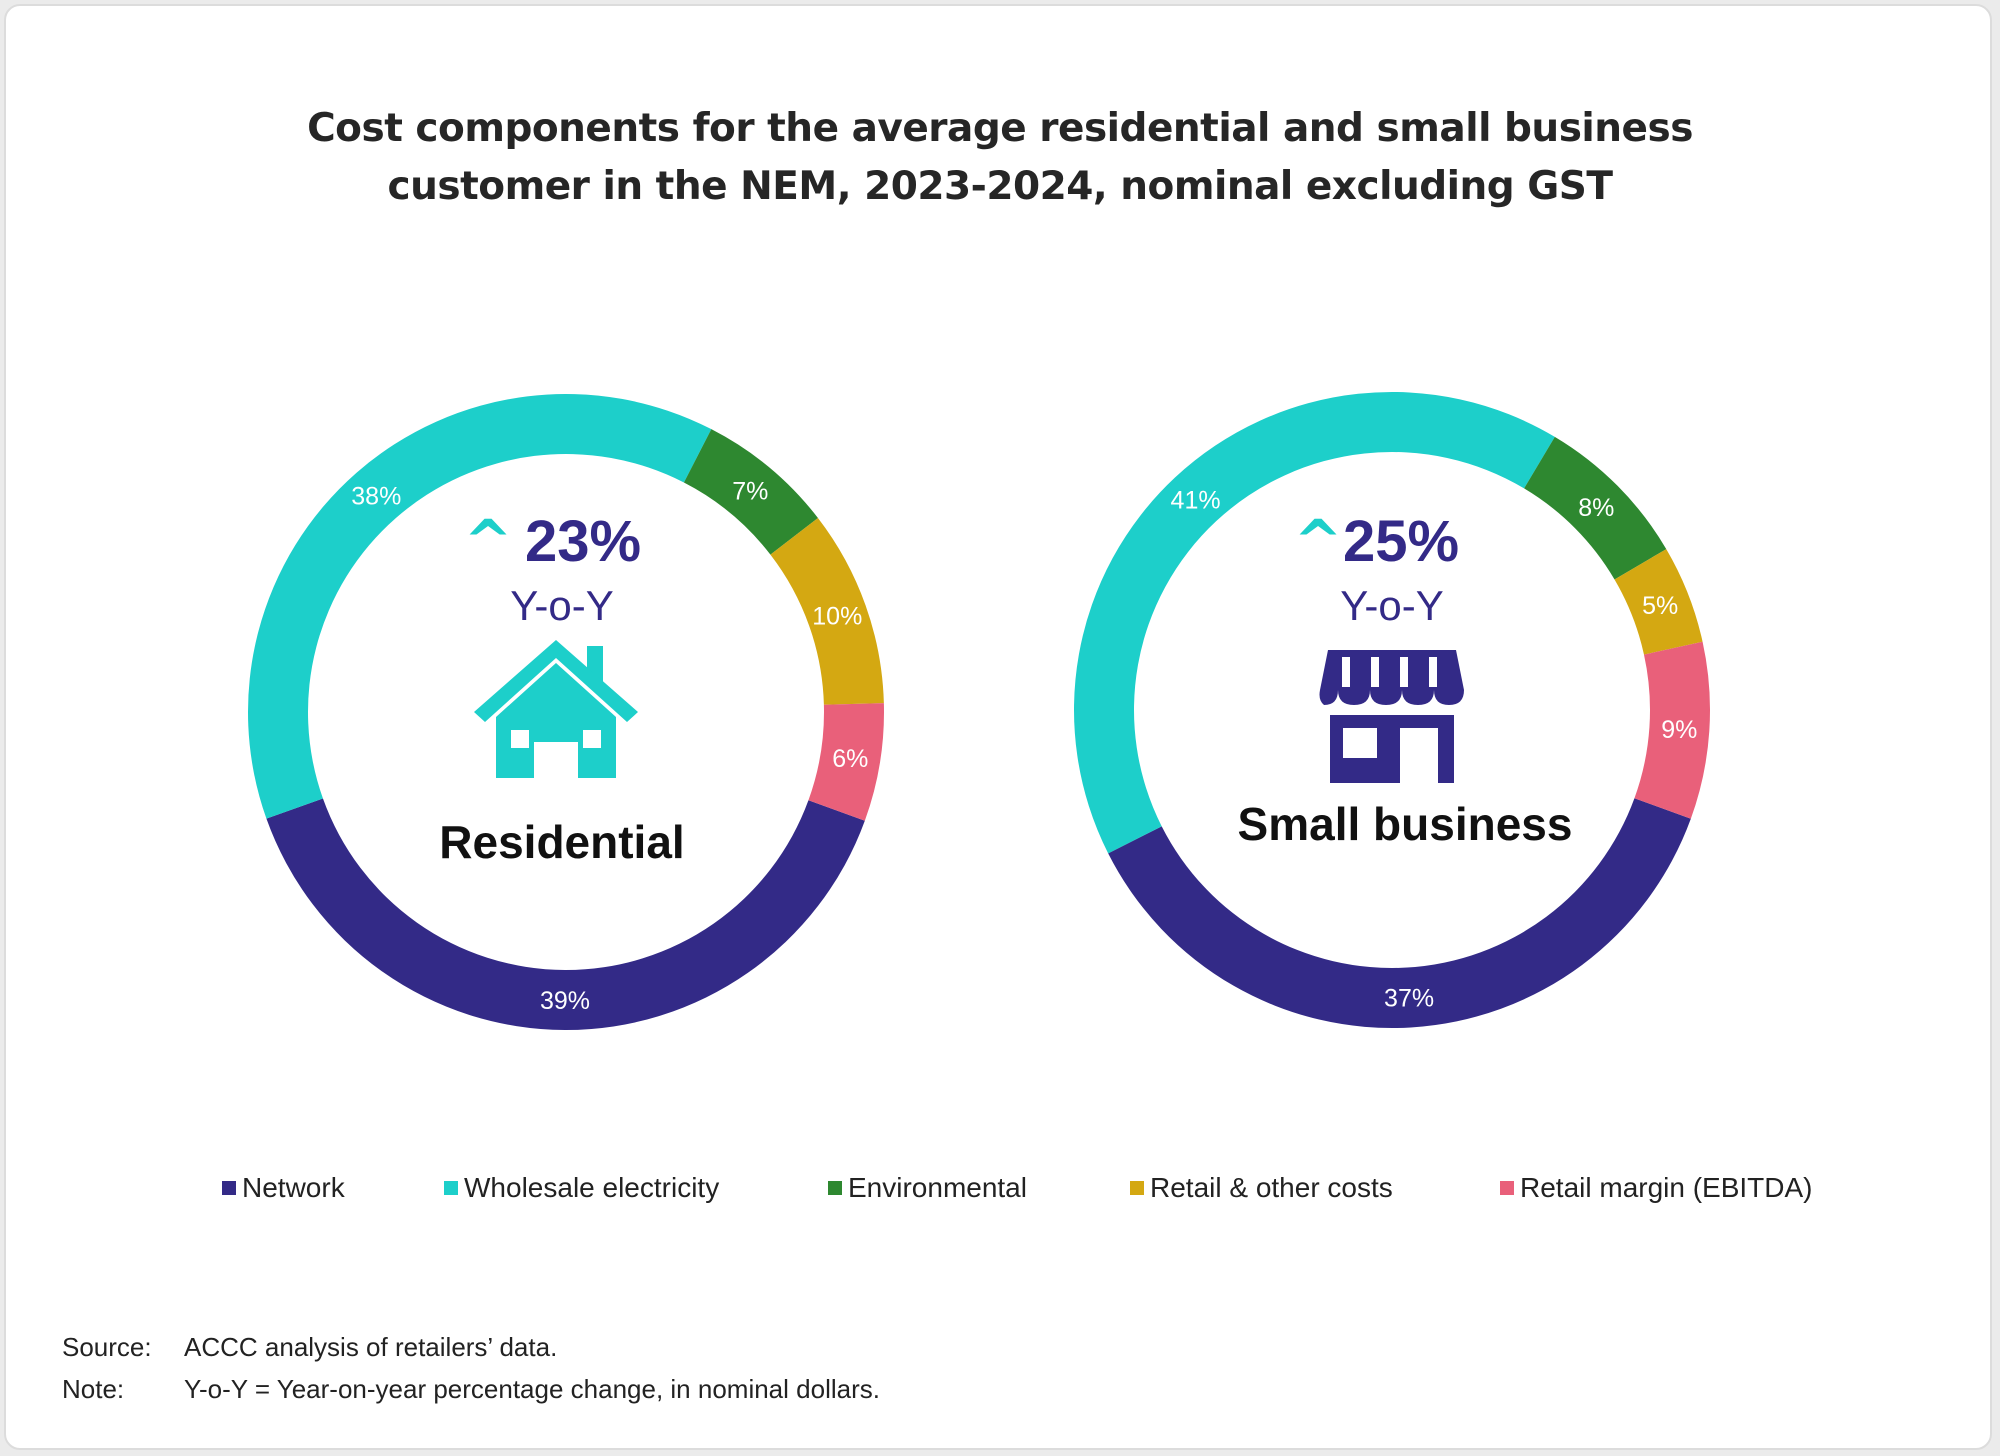  I want to click on residential-yoy-change: 23%, so click(583, 541).